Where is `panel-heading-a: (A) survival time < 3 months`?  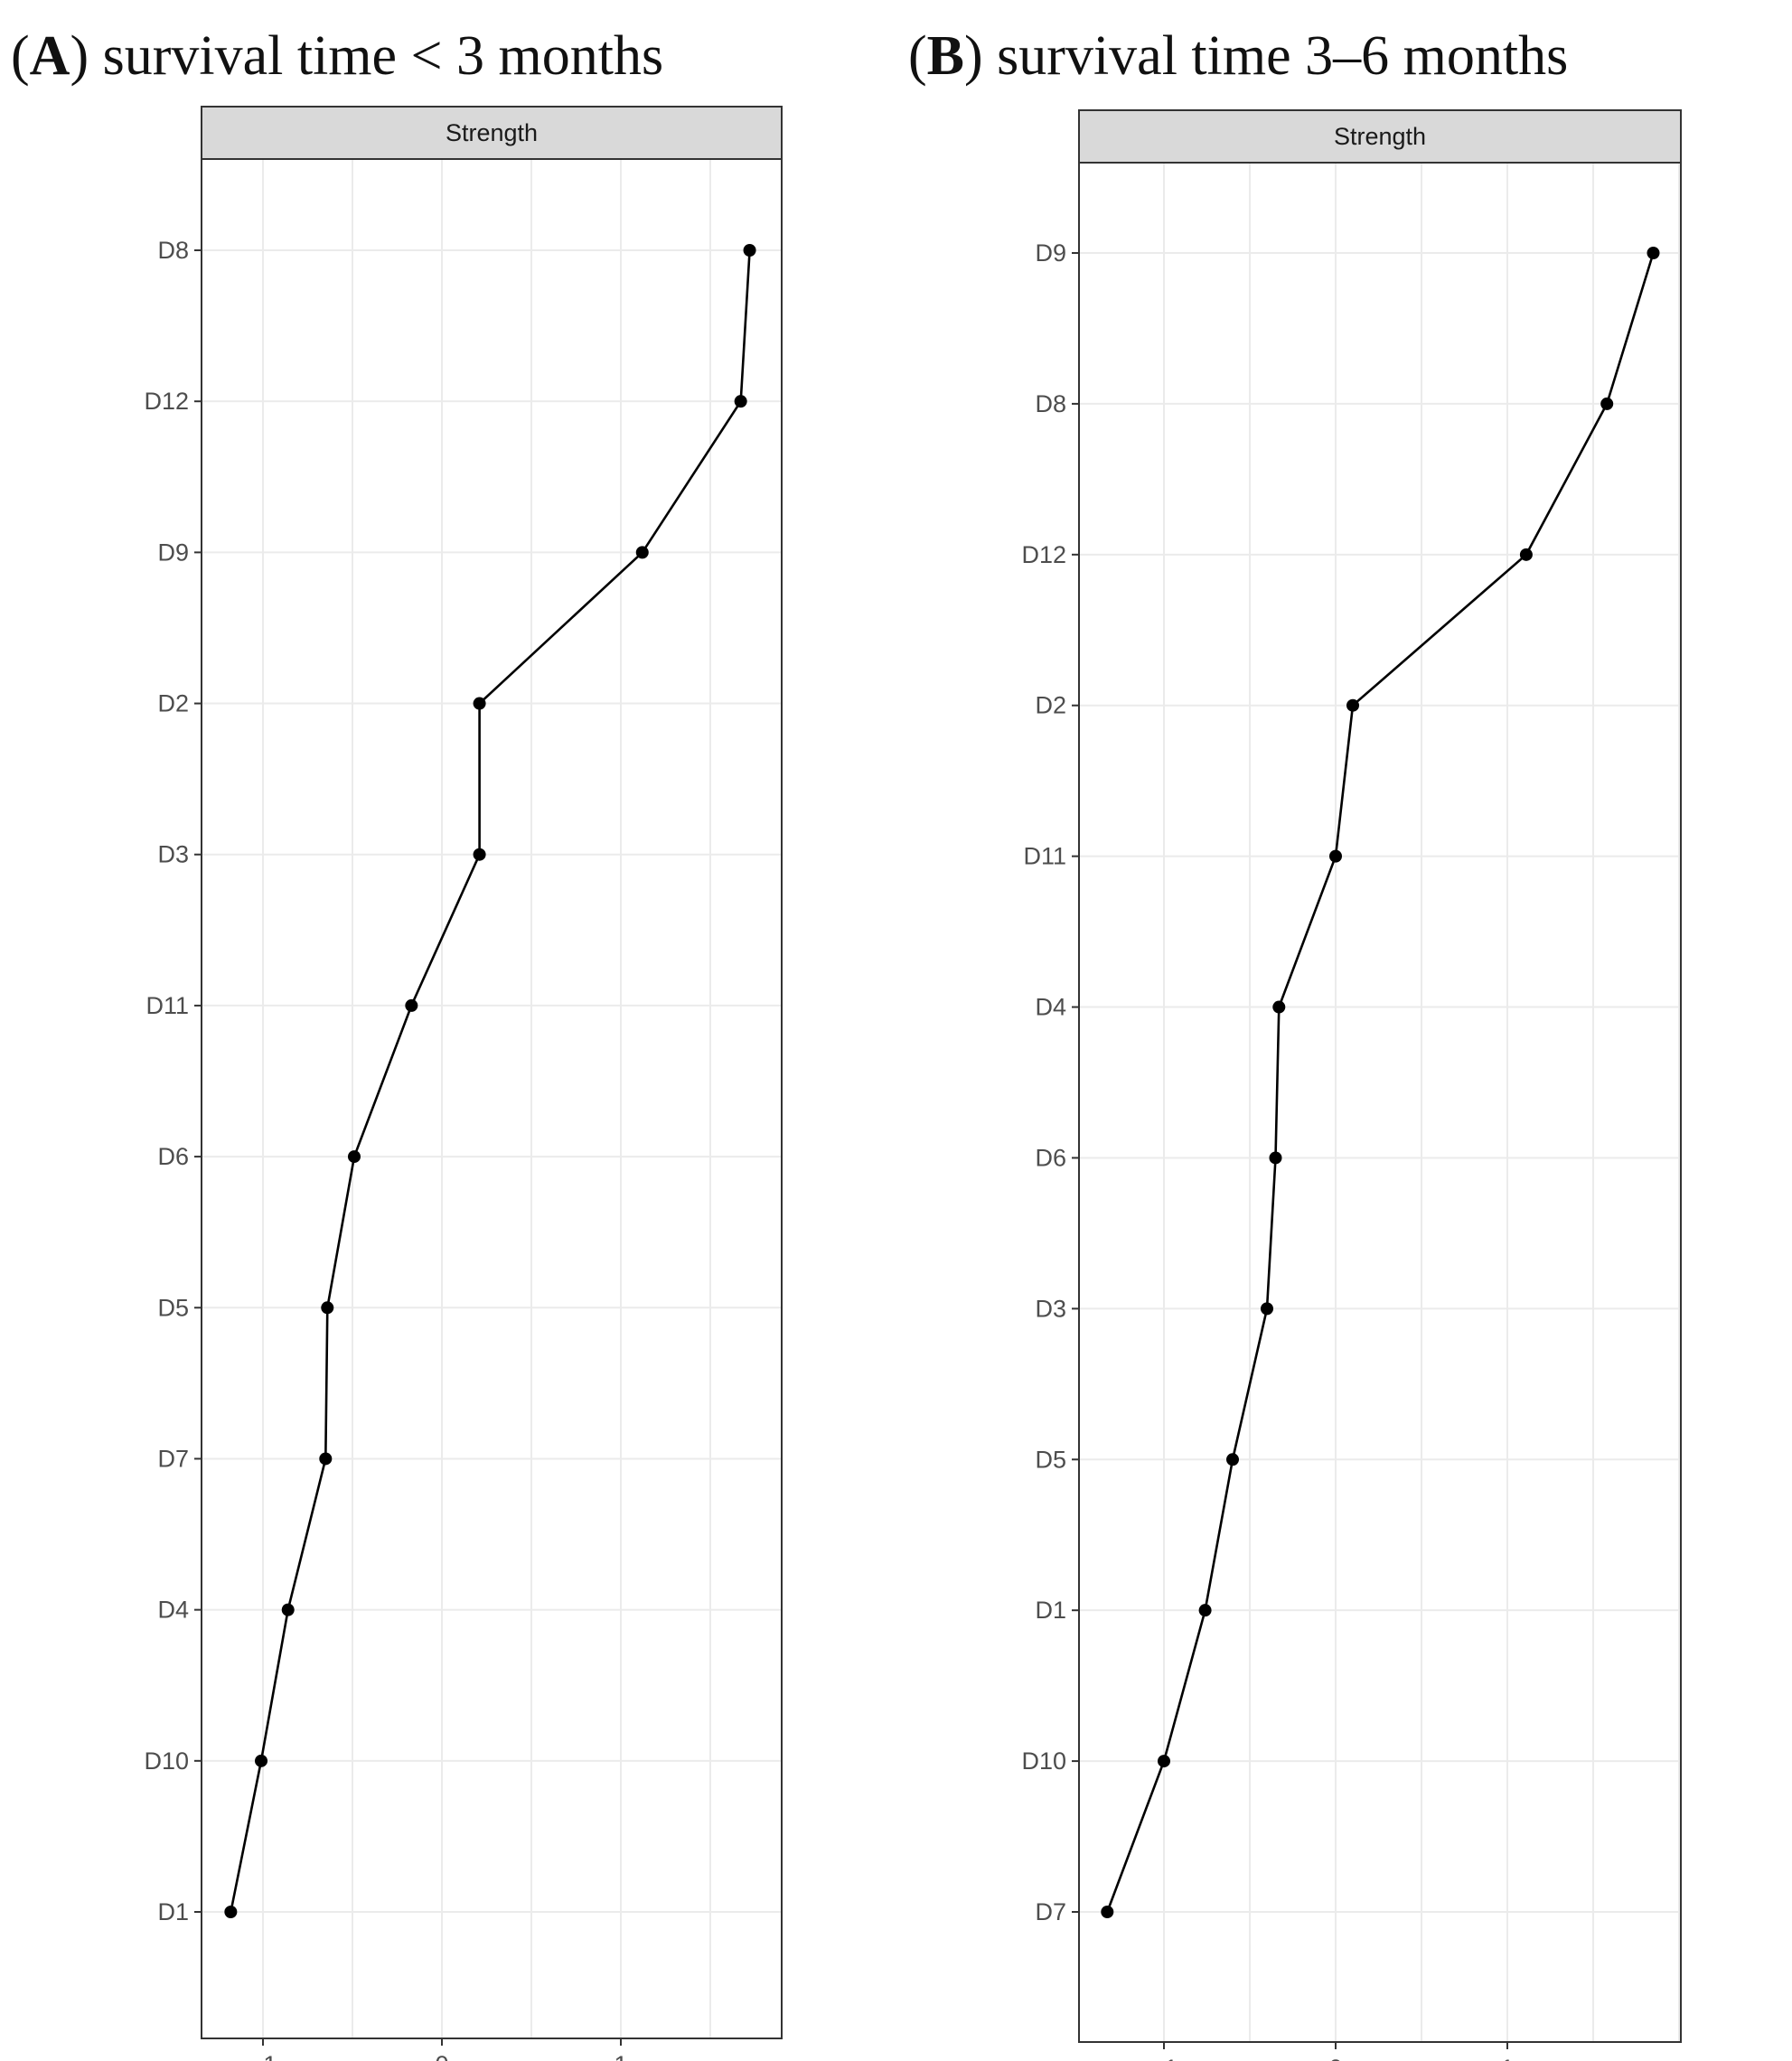
panel-heading-a: (A) survival time < 3 months is located at coordinates (337, 56).